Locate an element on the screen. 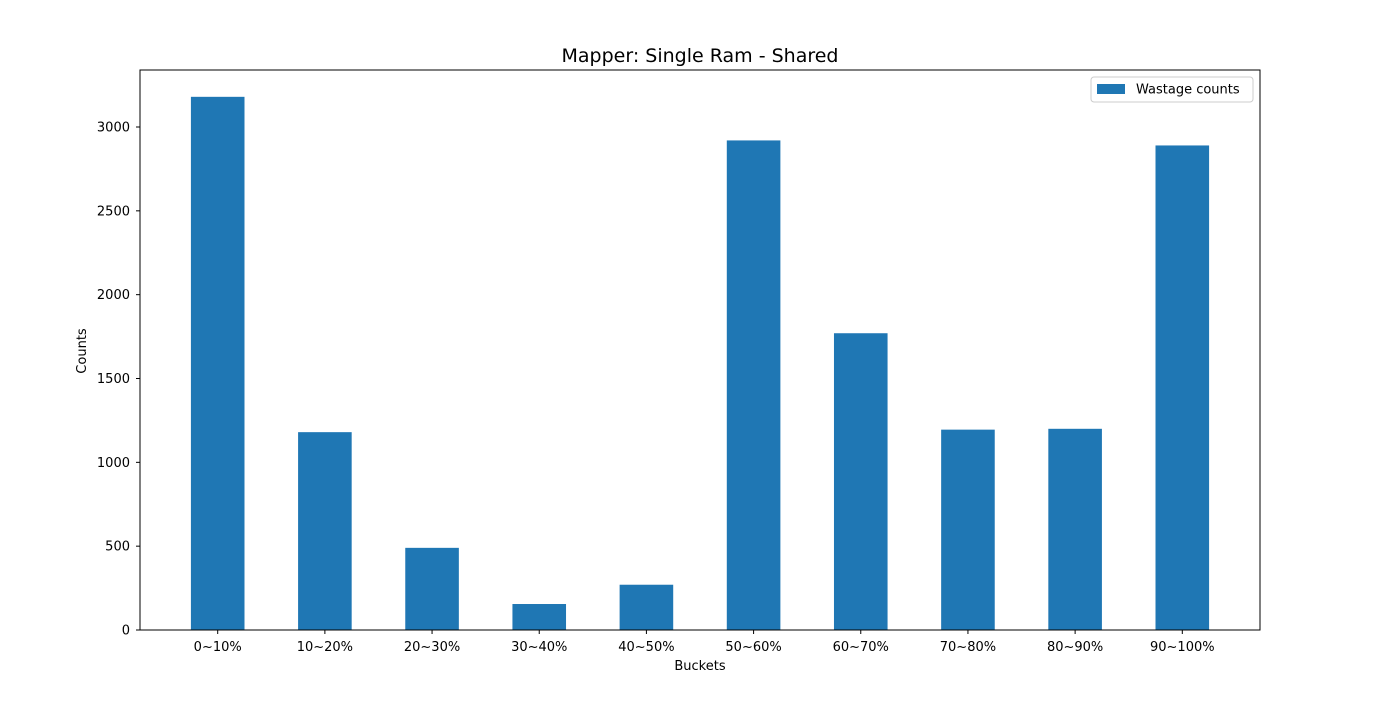 This screenshot has height=704, width=1400. bar-80-90- is located at coordinates (1075, 529).